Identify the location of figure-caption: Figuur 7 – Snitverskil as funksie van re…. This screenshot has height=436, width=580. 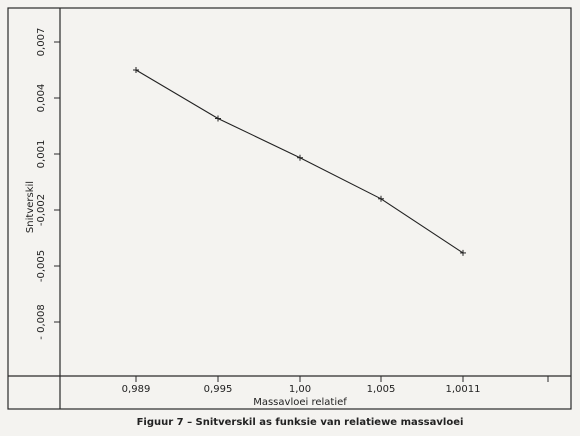
(300, 422).